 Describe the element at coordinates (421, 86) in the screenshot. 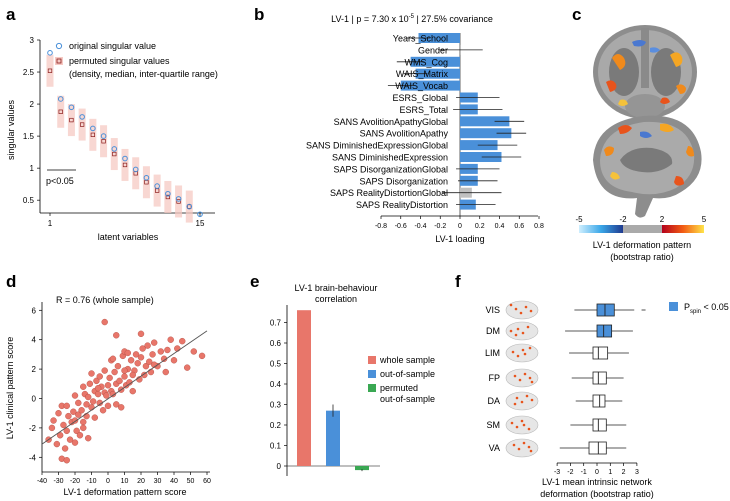

I see `b-category-label: WAIS_Vocab` at that location.